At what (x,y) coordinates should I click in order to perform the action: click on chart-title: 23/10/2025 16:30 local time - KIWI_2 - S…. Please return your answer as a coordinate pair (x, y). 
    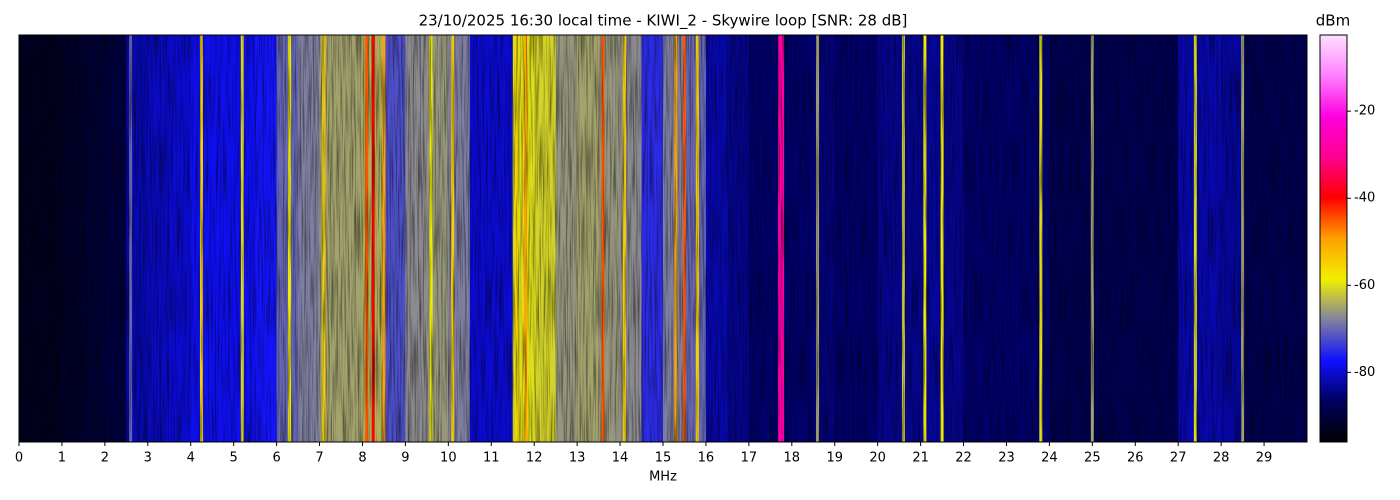
    Looking at the image, I should click on (663, 21).